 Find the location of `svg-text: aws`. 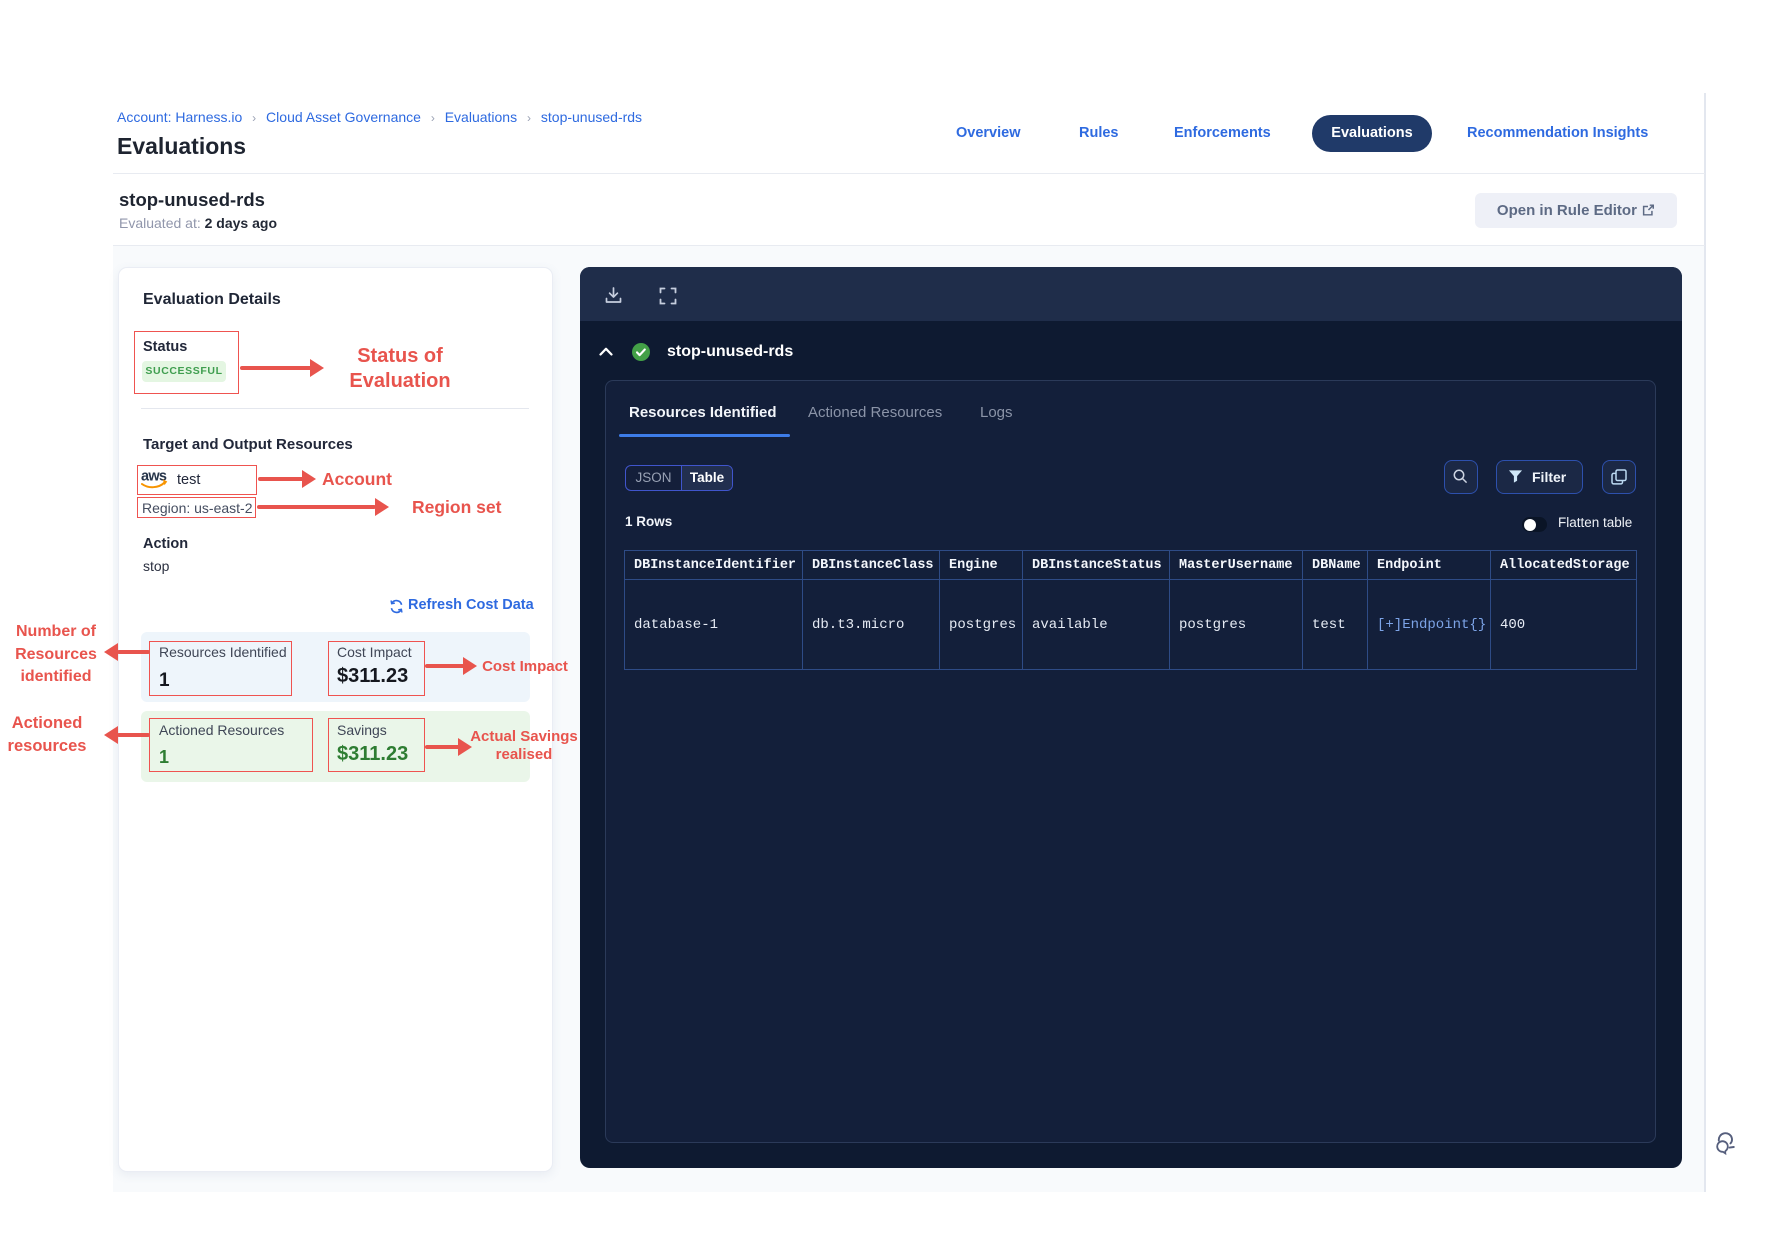

svg-text: aws is located at coordinates (154, 477).